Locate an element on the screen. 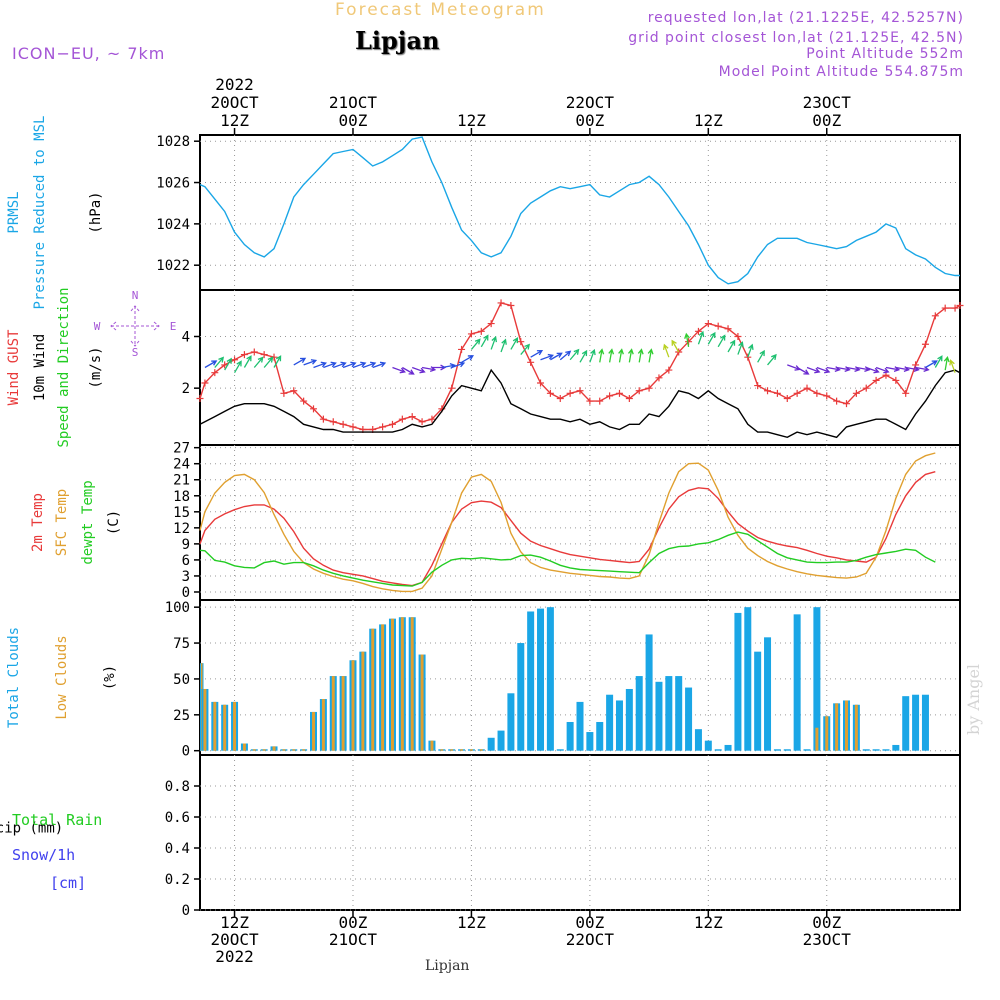  precip-frame is located at coordinates (580, 832).